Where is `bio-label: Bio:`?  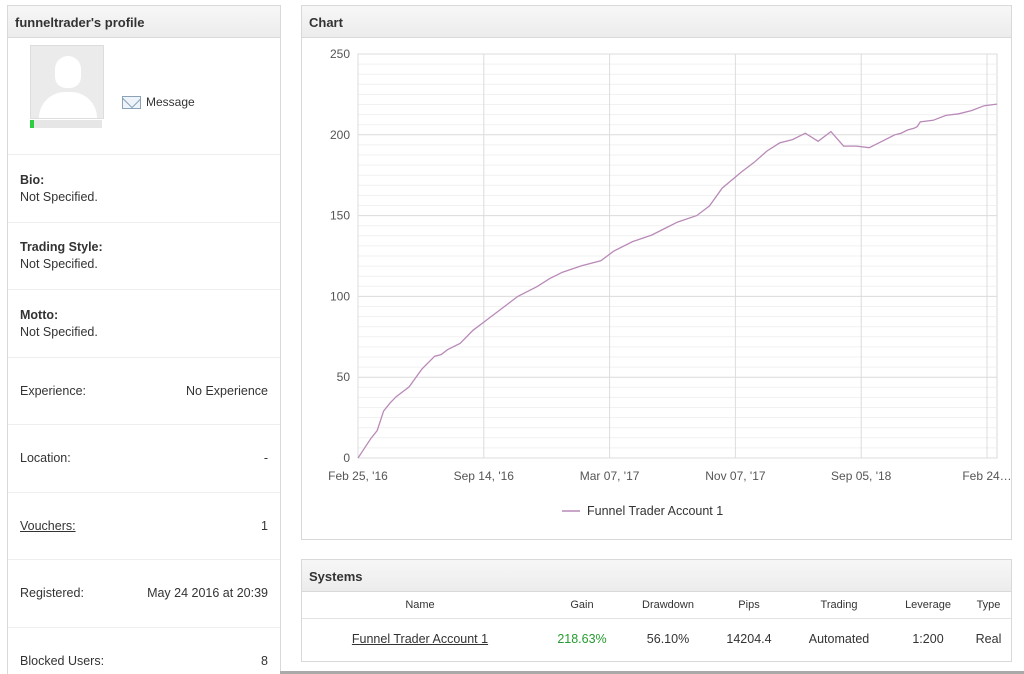 bio-label: Bio: is located at coordinates (32, 179).